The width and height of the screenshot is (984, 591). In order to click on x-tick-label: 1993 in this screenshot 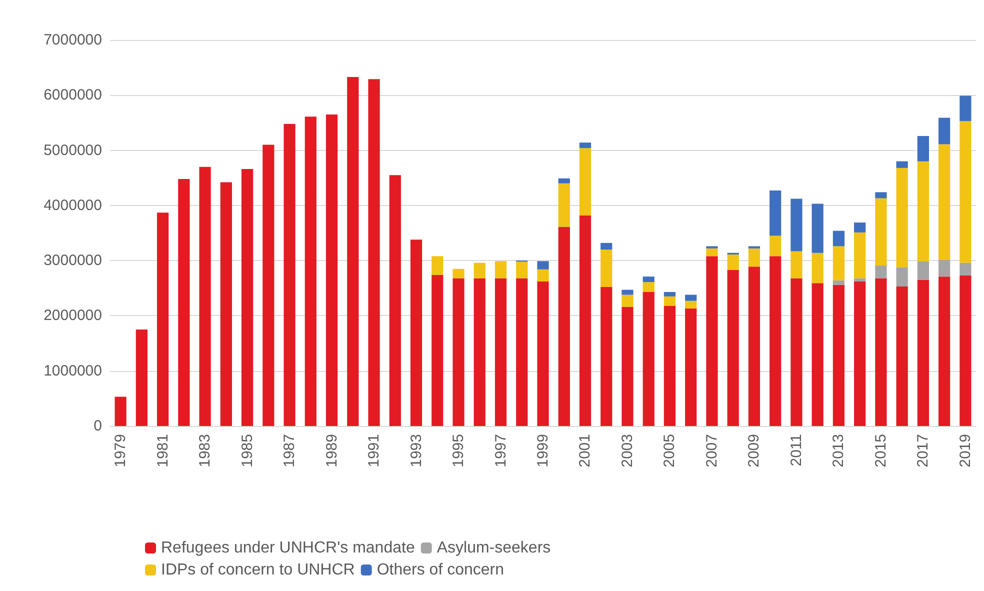, I will do `click(416, 451)`.